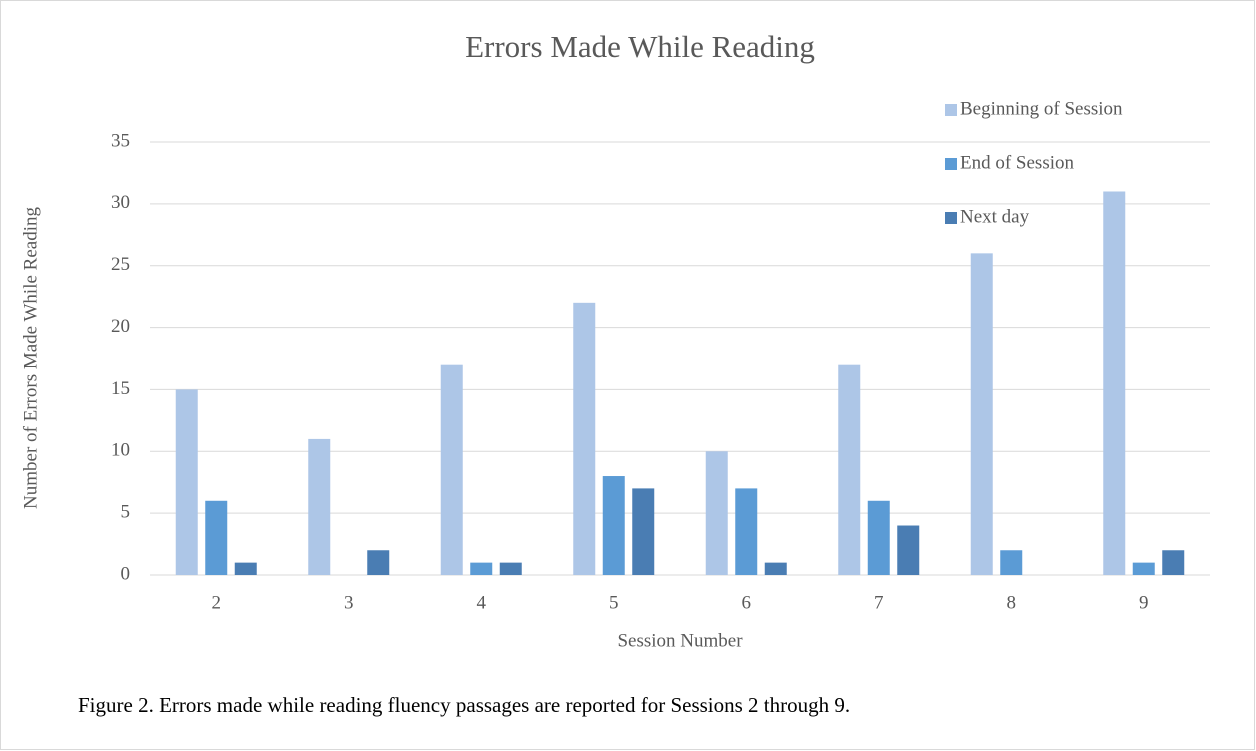 The height and width of the screenshot is (751, 1256). Describe the element at coordinates (1017, 162) in the screenshot. I see `legend-label: End of Session` at that location.